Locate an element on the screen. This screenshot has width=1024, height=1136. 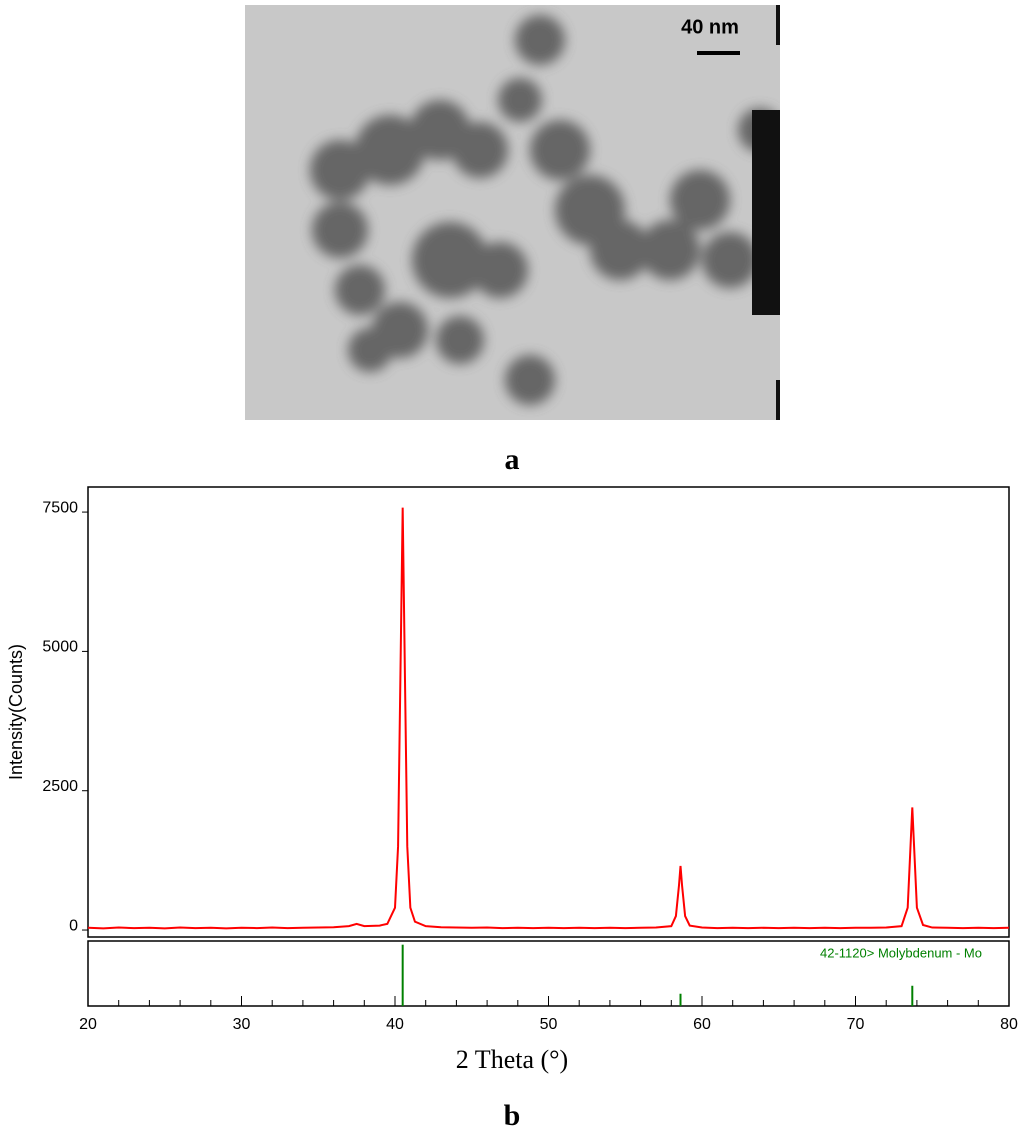
y-tick-label: 5000 is located at coordinates (60, 647).